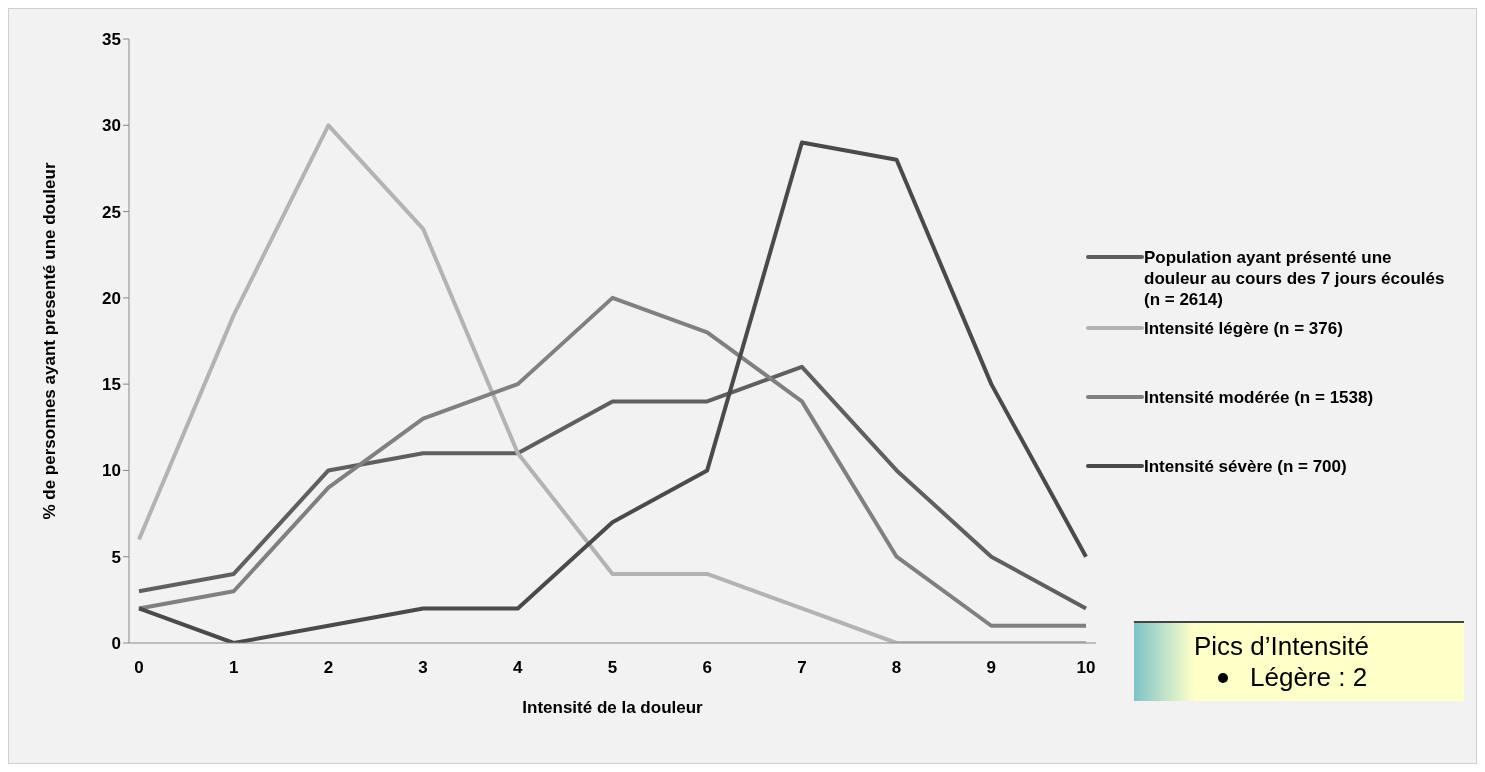 The width and height of the screenshot is (1485, 772). I want to click on x-tick-label: 8, so click(896, 668).